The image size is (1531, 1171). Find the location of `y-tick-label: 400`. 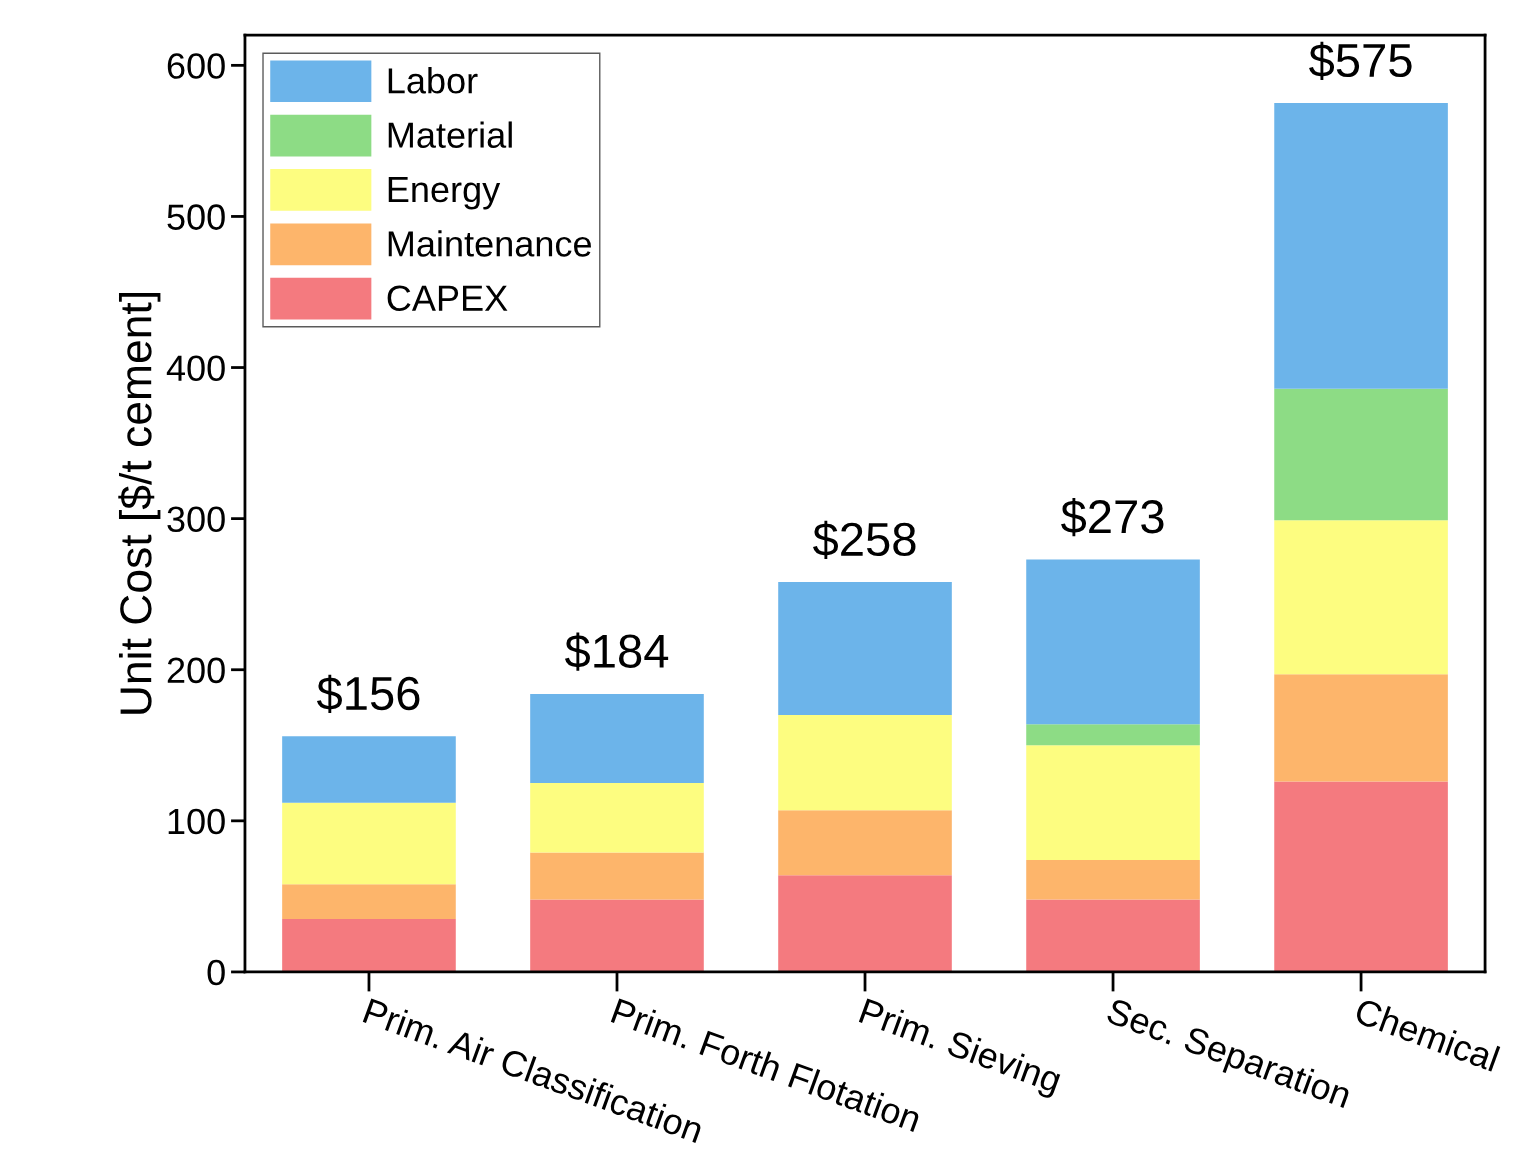

y-tick-label: 400 is located at coordinates (195, 368).